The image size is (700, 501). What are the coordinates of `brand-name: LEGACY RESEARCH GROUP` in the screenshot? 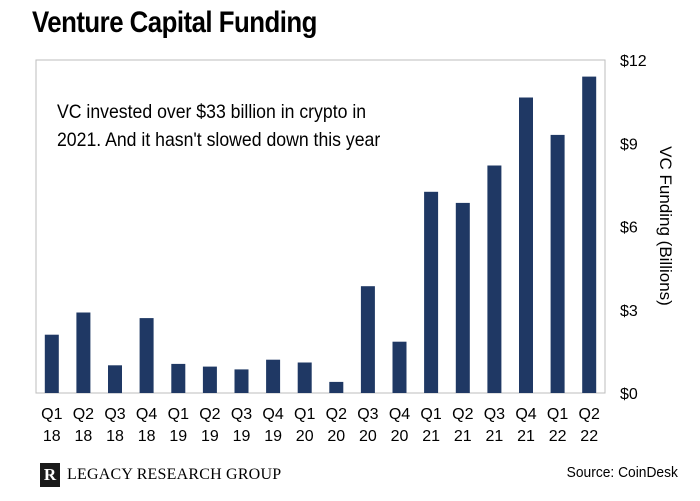 It's located at (174, 474).